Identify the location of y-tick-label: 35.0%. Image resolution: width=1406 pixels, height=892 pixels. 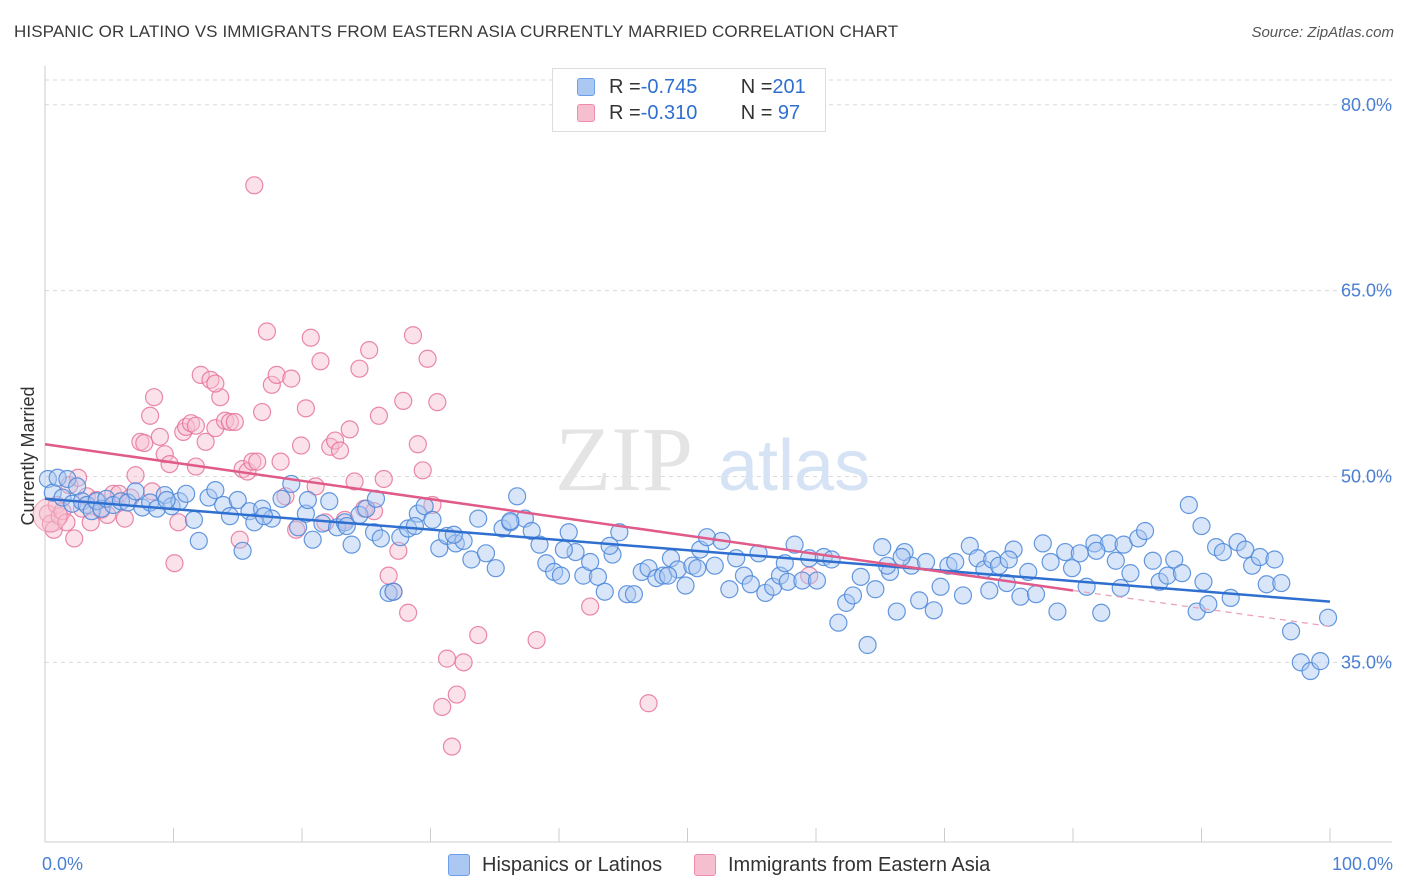
(1366, 662).